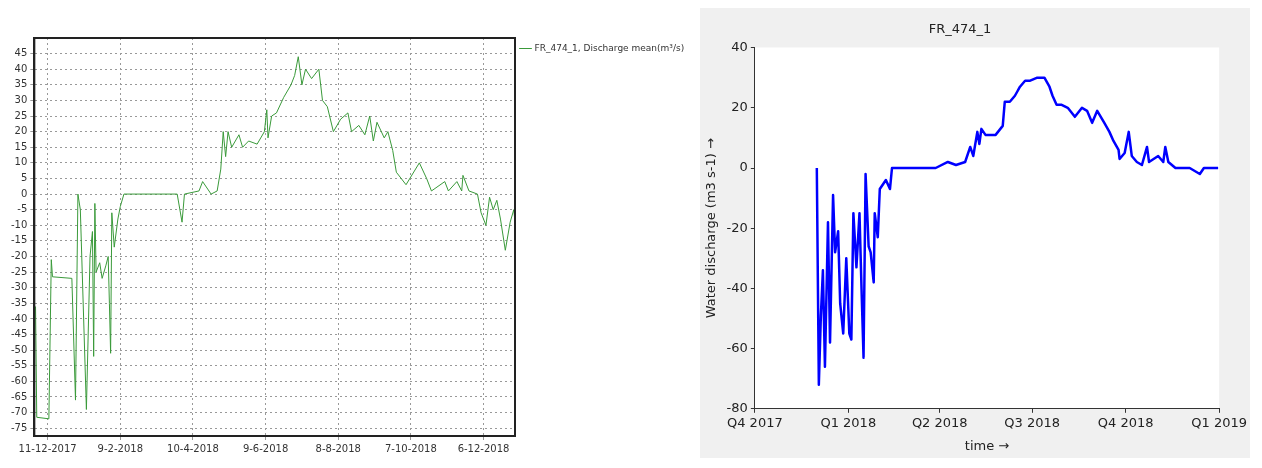  What do you see at coordinates (19, 334) in the screenshot?
I see `y-tick-label: -45` at bounding box center [19, 334].